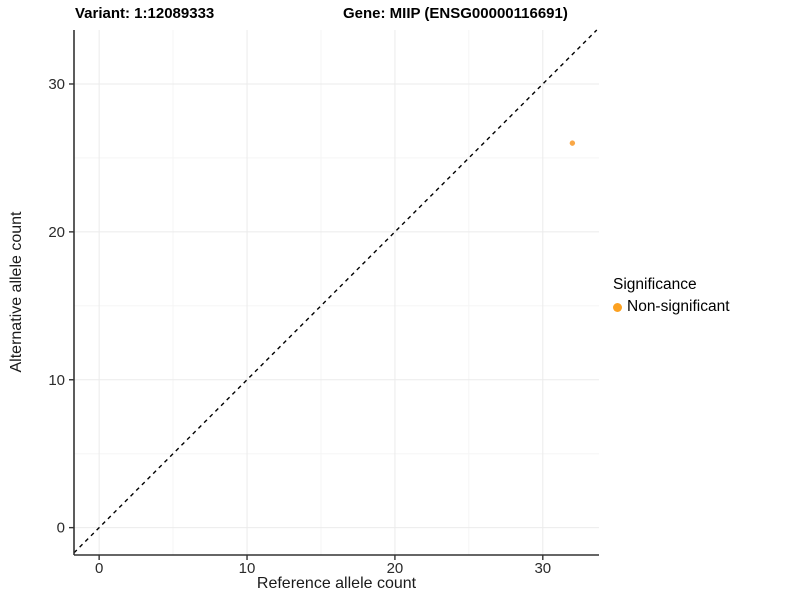 The image size is (800, 600). What do you see at coordinates (99, 568) in the screenshot?
I see `x-tick-label: 0` at bounding box center [99, 568].